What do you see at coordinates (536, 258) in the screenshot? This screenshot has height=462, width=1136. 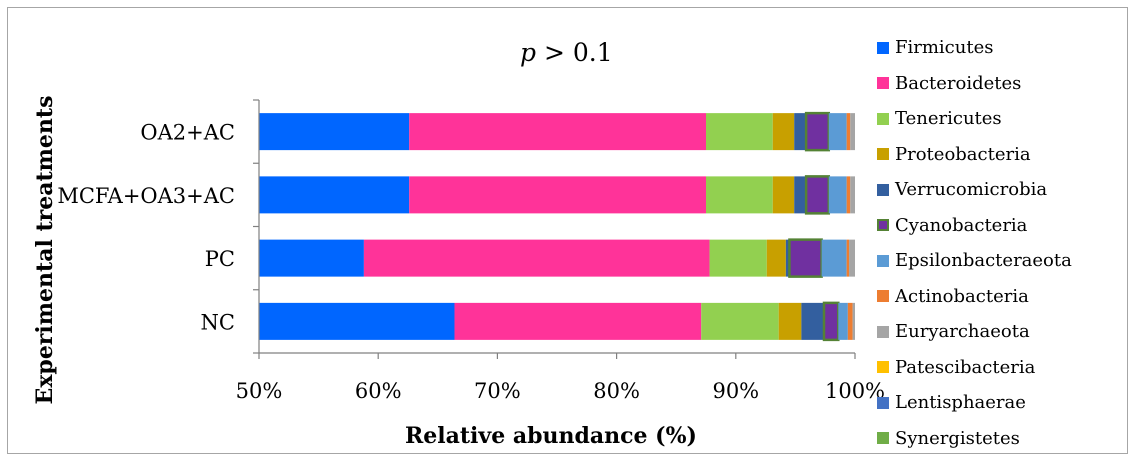 I see `bar-bacteroidetes-pc` at bounding box center [536, 258].